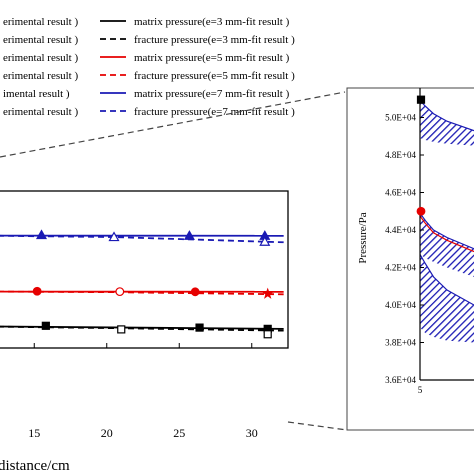  Describe the element at coordinates (252, 433) in the screenshot. I see `x-tick-label: 30` at that location.